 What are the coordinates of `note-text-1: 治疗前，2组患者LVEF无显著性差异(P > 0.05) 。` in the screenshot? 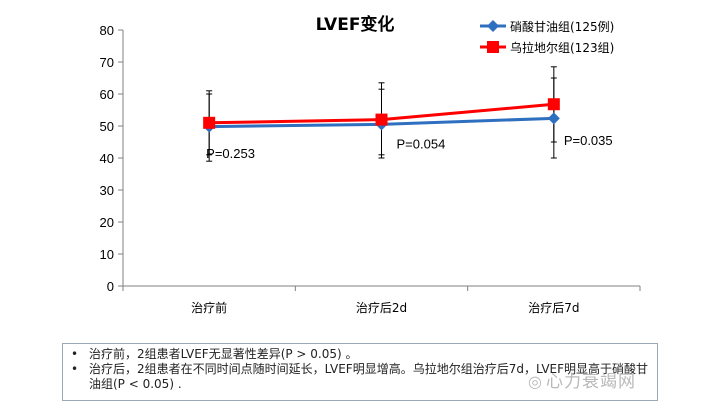 It's located at (223, 354).